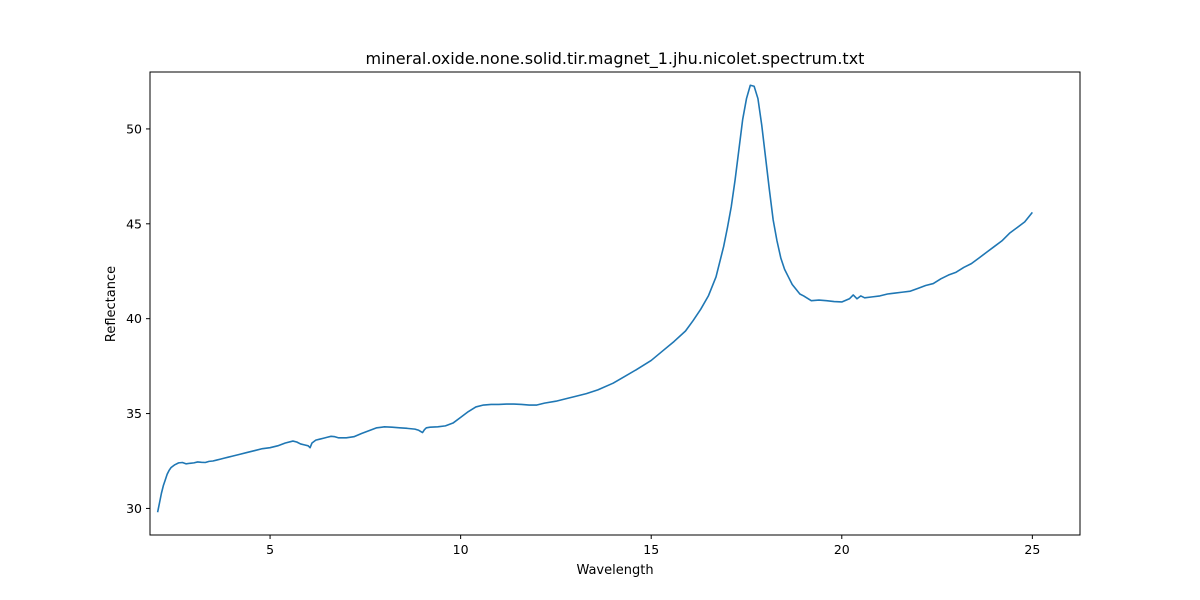 Image resolution: width=1200 pixels, height=600 pixels. I want to click on x-axis-ticks: 5 10 15 20 25, so click(653, 546).